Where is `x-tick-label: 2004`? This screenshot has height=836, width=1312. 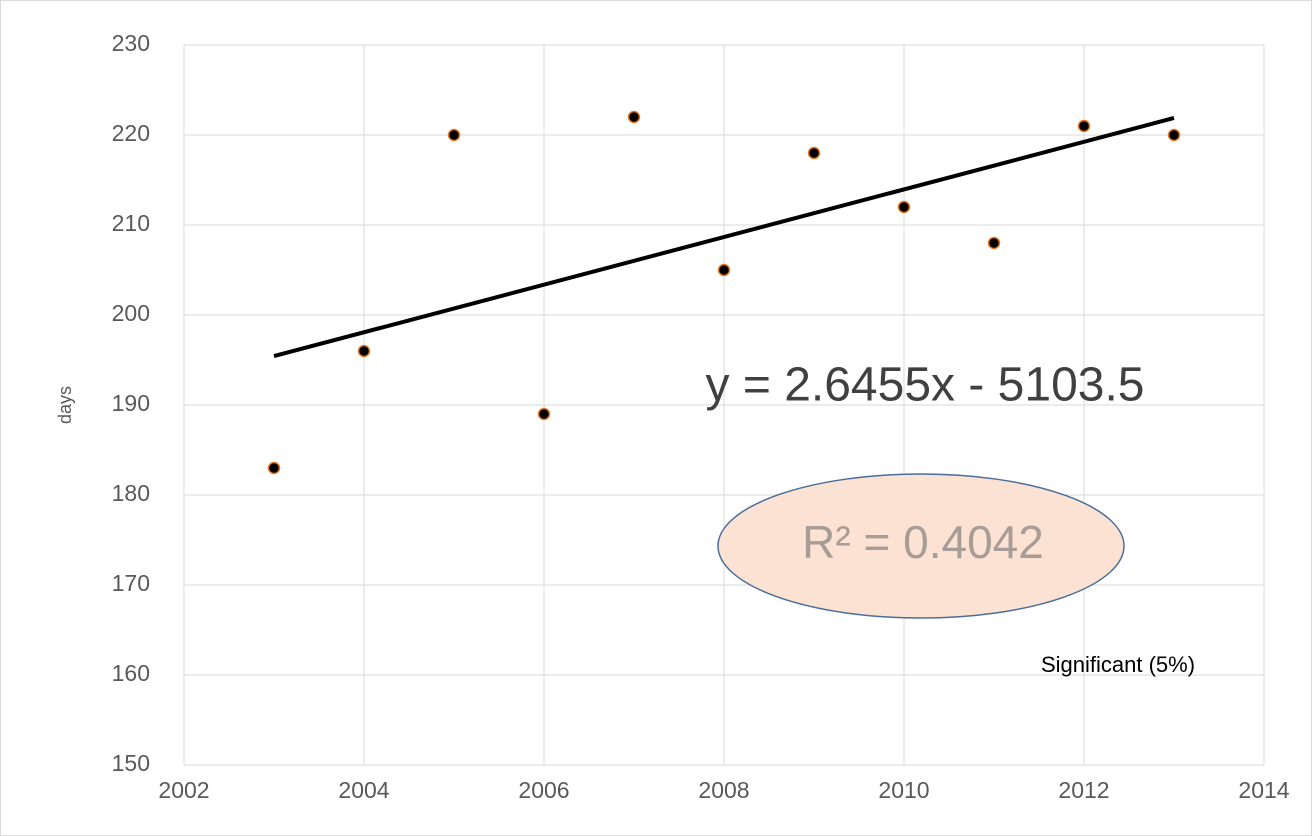 x-tick-label: 2004 is located at coordinates (363, 790).